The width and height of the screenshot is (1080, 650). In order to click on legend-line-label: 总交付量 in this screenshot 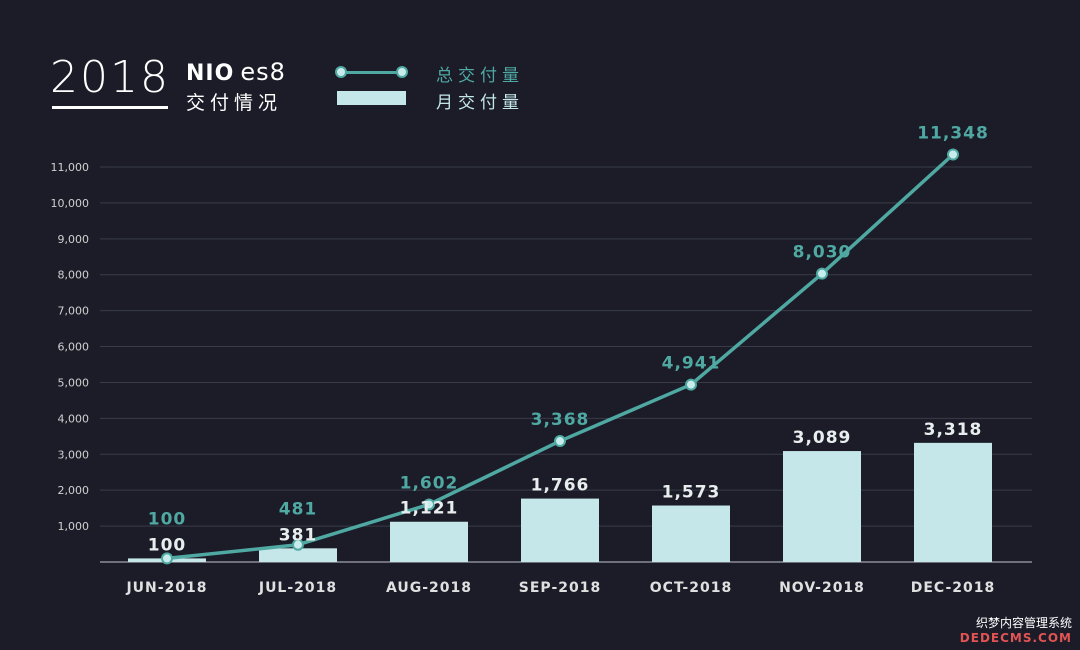, I will do `click(480, 76)`.